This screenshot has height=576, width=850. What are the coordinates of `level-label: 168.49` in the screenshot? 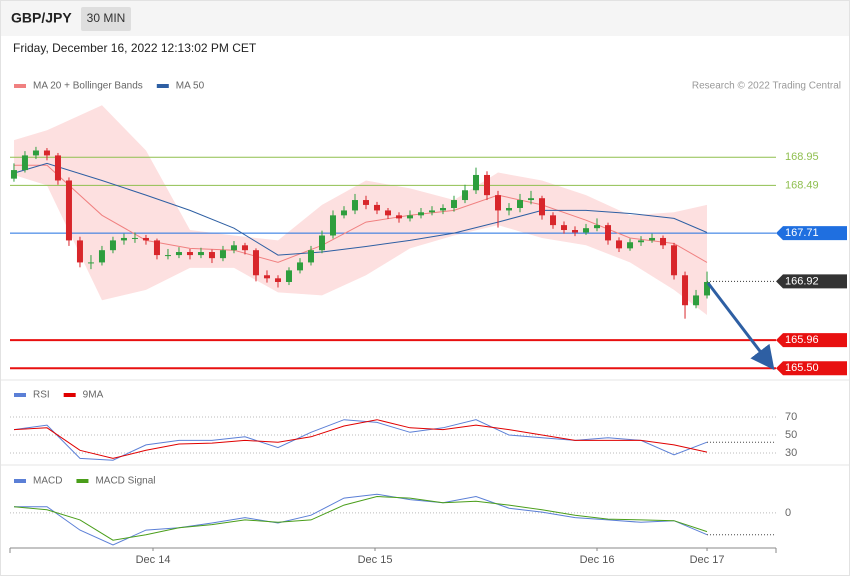 It's located at (802, 185).